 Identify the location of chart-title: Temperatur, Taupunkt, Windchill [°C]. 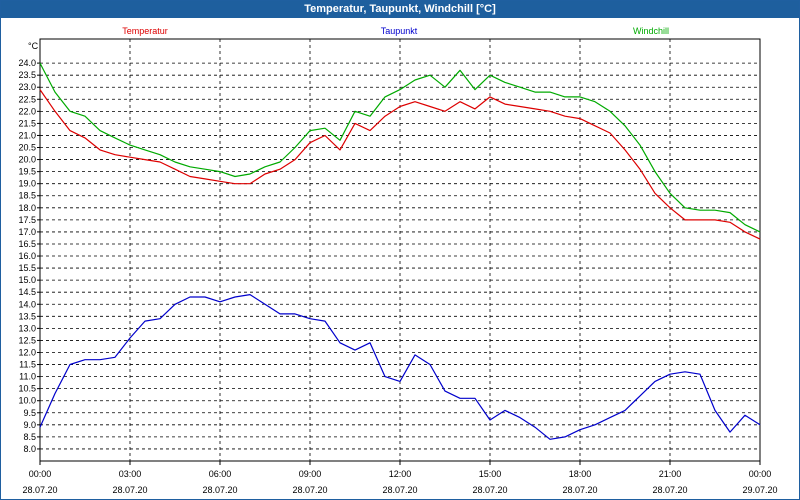
(400, 9).